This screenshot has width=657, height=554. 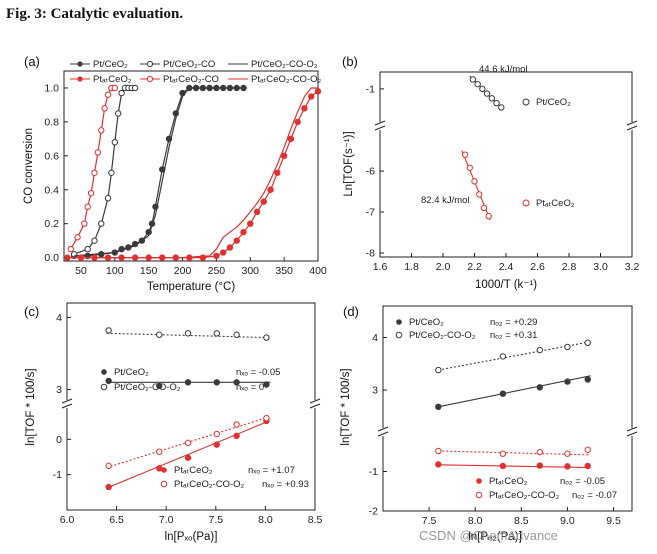 What do you see at coordinates (150, 64) in the screenshot?
I see `legend-marker-pt-co` at bounding box center [150, 64].